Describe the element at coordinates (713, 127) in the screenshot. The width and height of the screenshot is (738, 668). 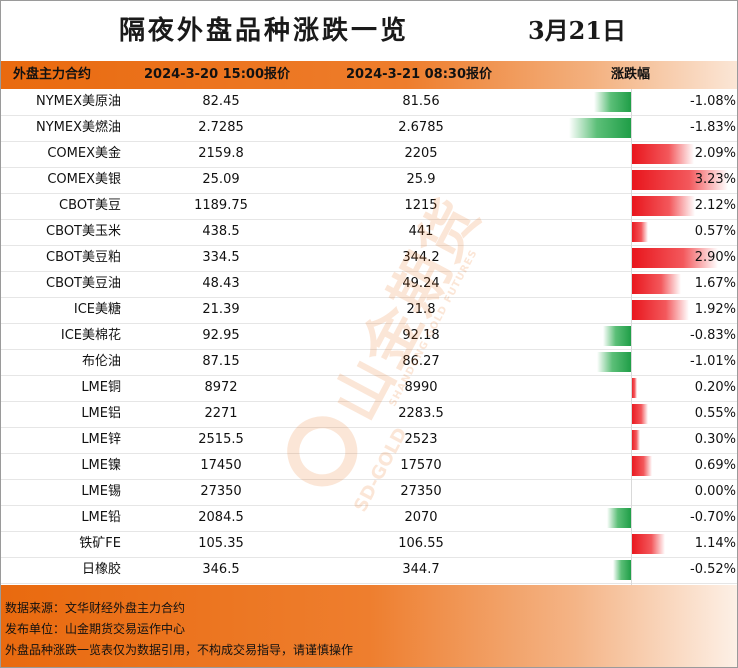
I see `change-percent: -1.83%` at that location.